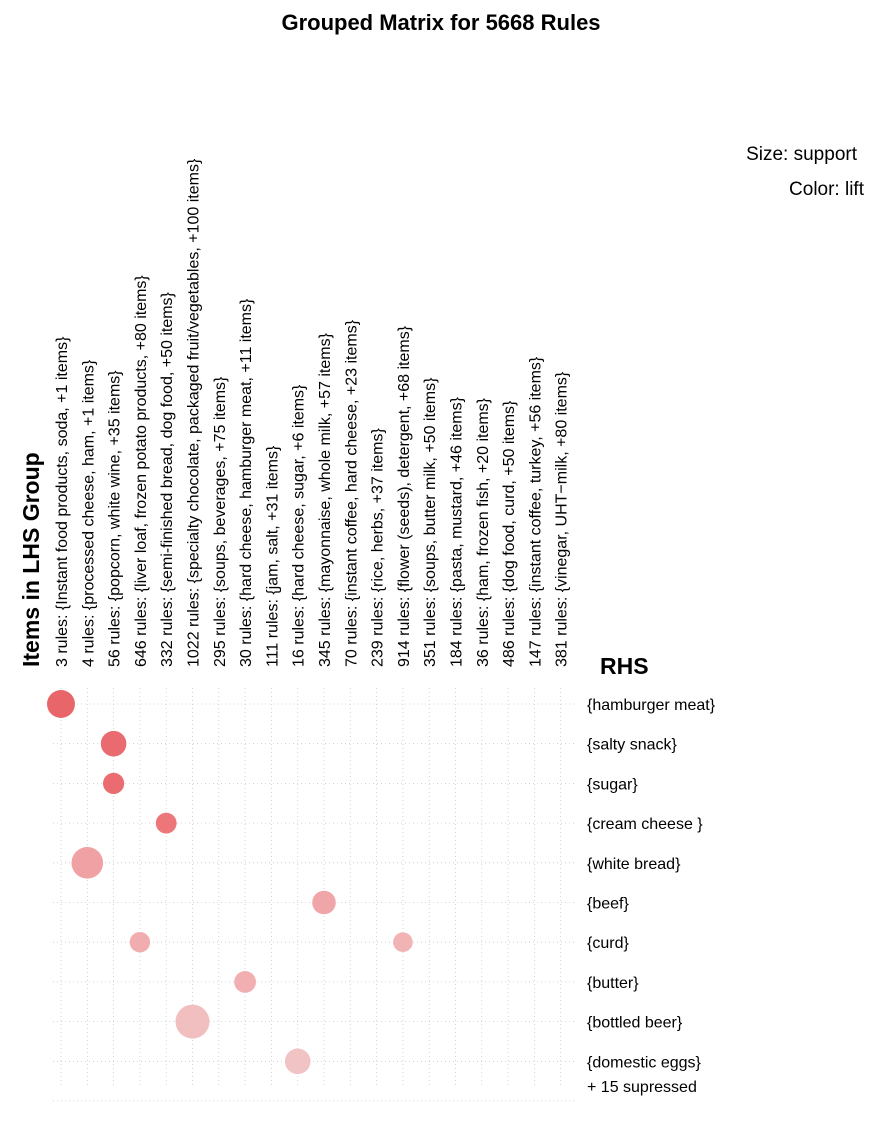  Describe the element at coordinates (632, 745) in the screenshot. I see `rhs-item-label: {salty snack}` at that location.